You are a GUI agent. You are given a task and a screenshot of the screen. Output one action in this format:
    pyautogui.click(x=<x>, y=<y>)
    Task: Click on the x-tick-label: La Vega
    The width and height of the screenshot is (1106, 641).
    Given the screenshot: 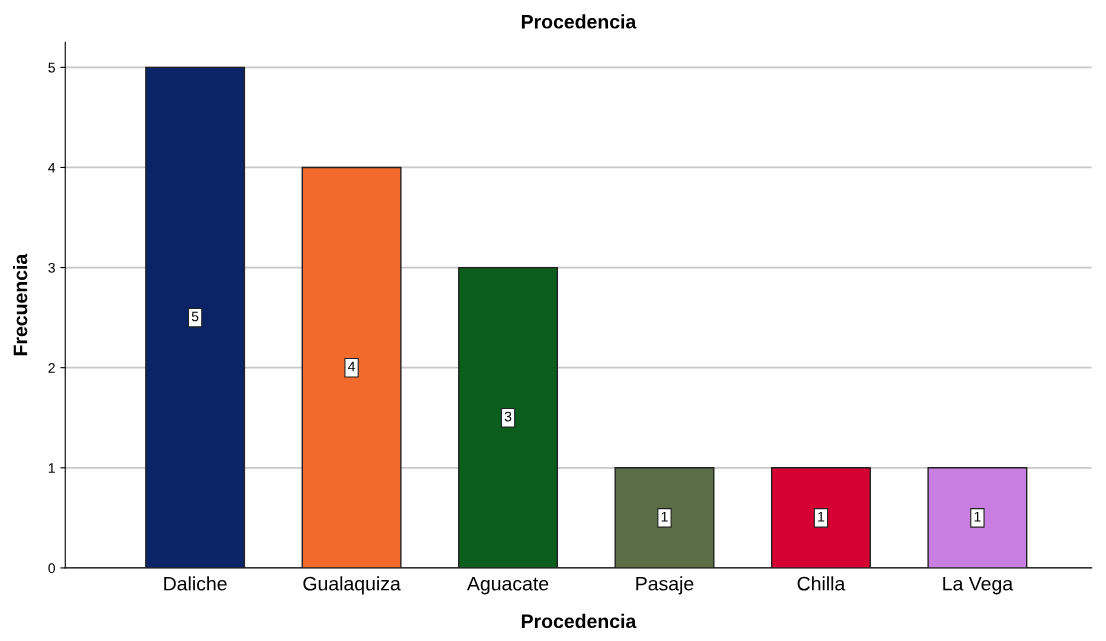 What is the action you would take?
    pyautogui.click(x=978, y=585)
    